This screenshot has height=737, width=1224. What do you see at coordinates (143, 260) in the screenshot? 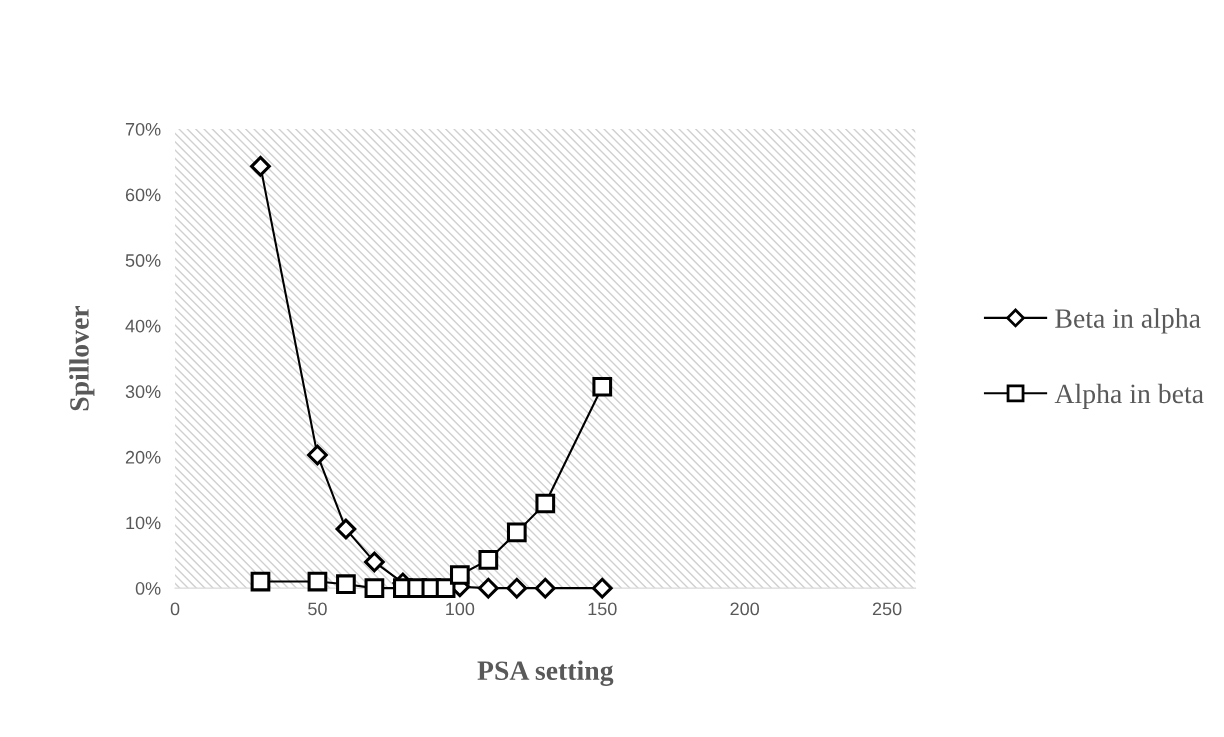
I see `y-tick-label: 50%` at bounding box center [143, 260].